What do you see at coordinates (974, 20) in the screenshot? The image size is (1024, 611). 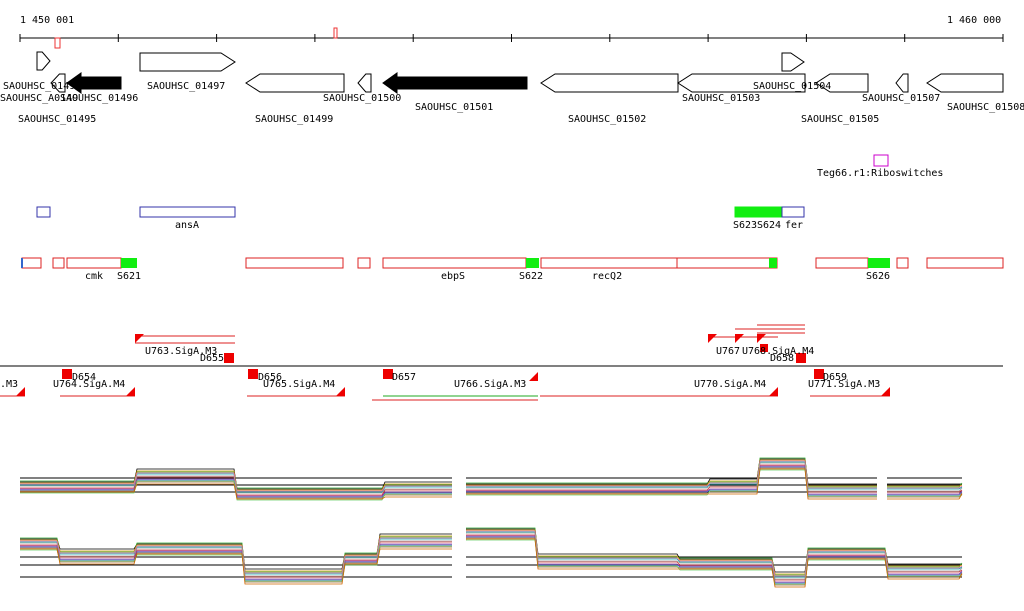 I see `ruler-end: 1 460 000` at bounding box center [974, 20].